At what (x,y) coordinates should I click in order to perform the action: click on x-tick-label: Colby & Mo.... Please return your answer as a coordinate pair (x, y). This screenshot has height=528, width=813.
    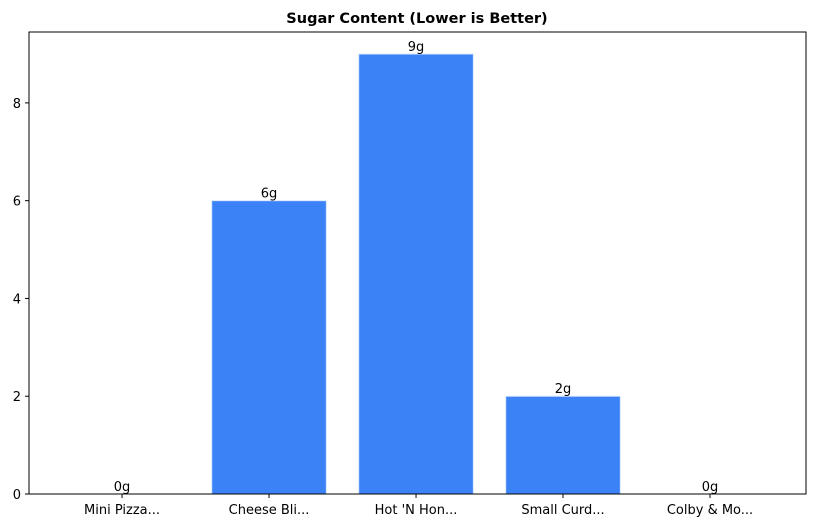
    Looking at the image, I should click on (710, 510).